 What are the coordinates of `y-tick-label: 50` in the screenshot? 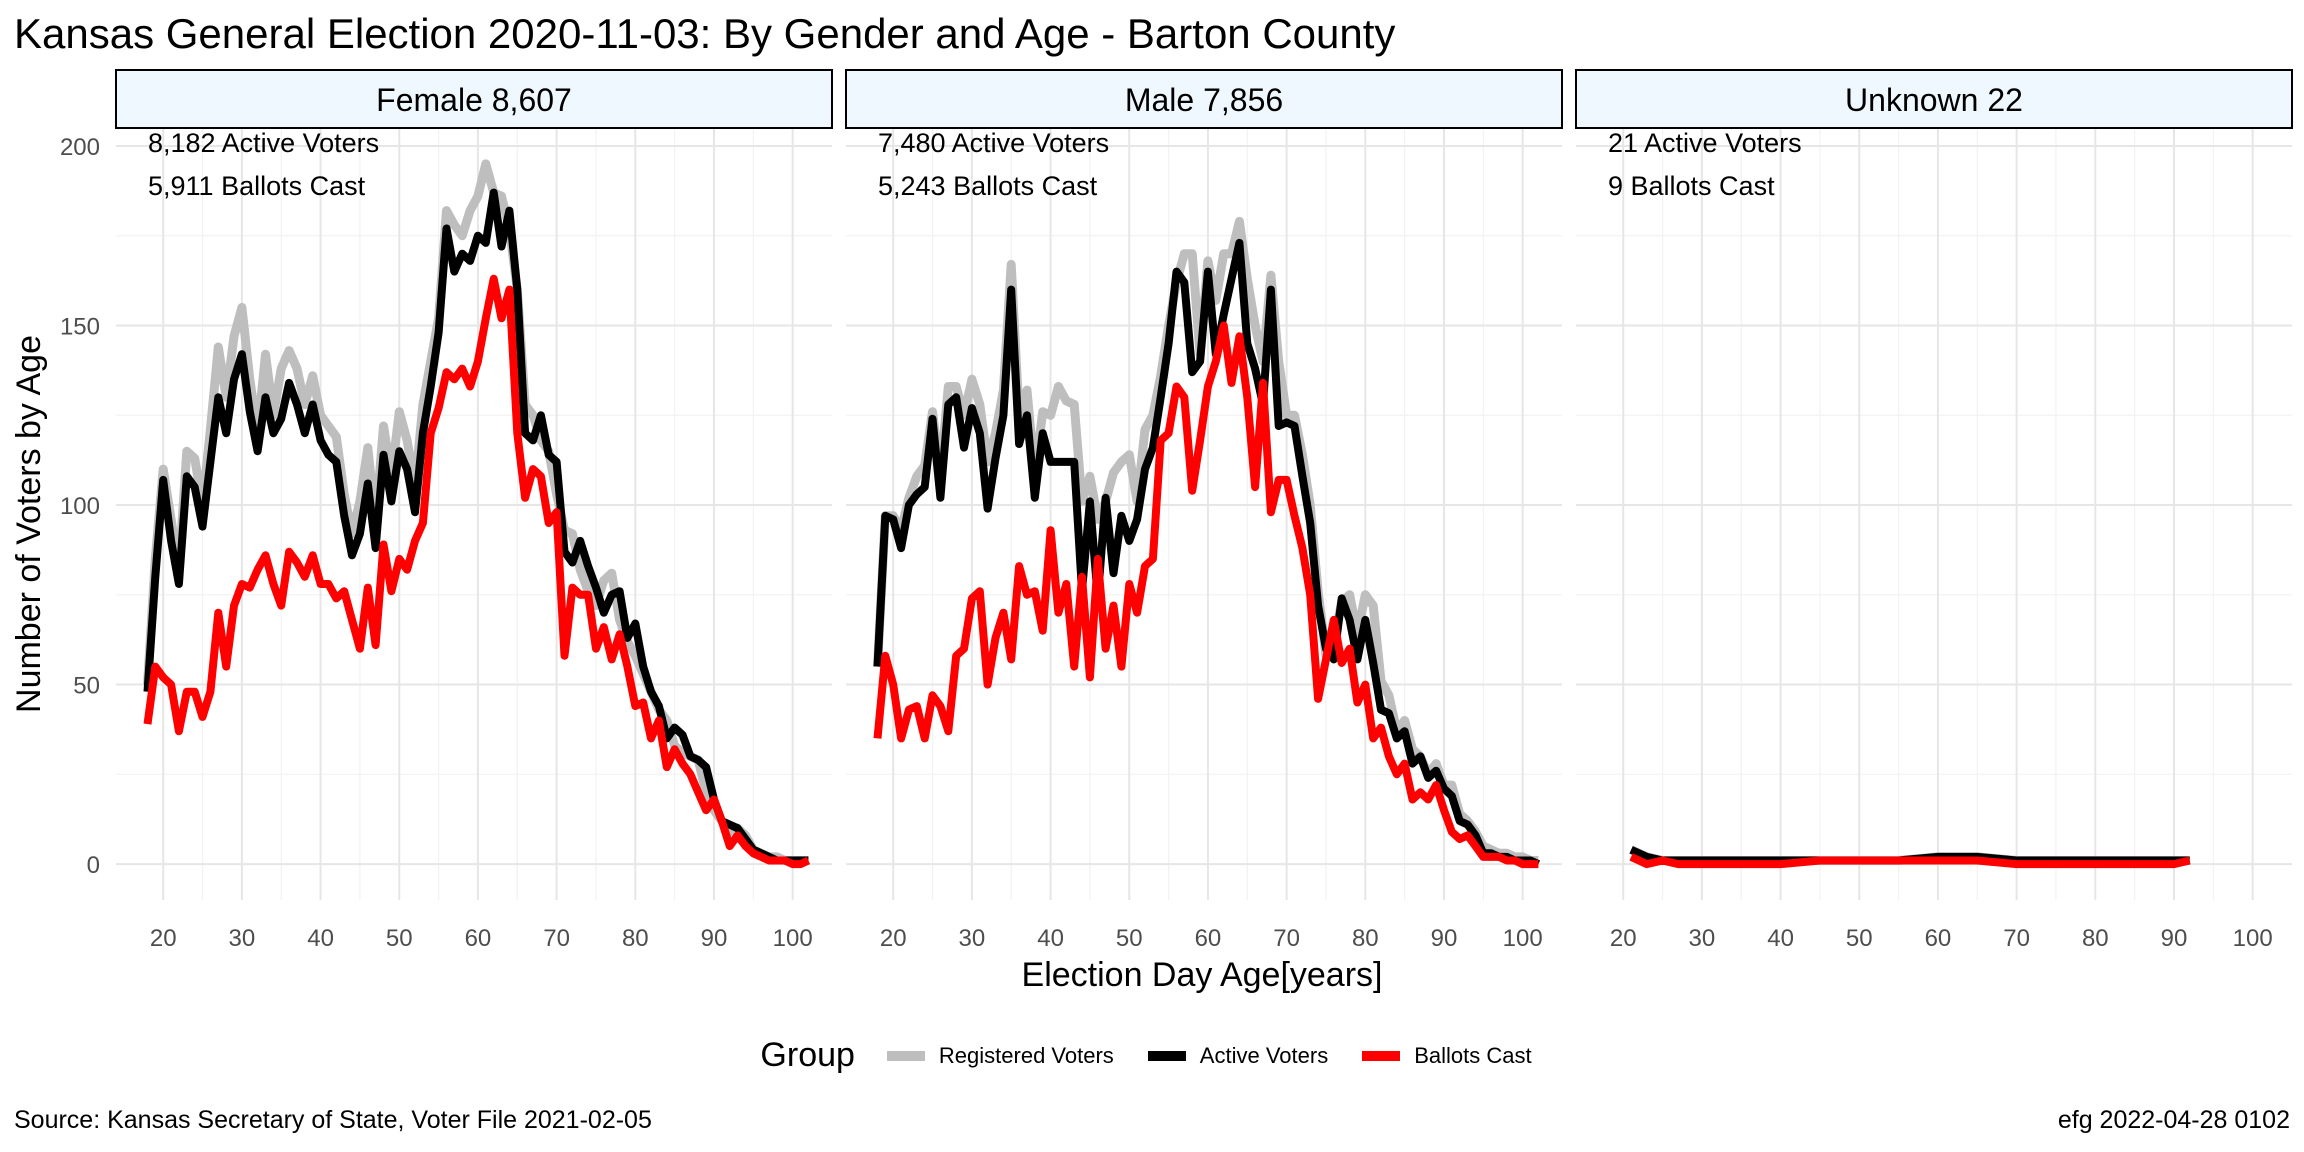 It's located at (86, 686).